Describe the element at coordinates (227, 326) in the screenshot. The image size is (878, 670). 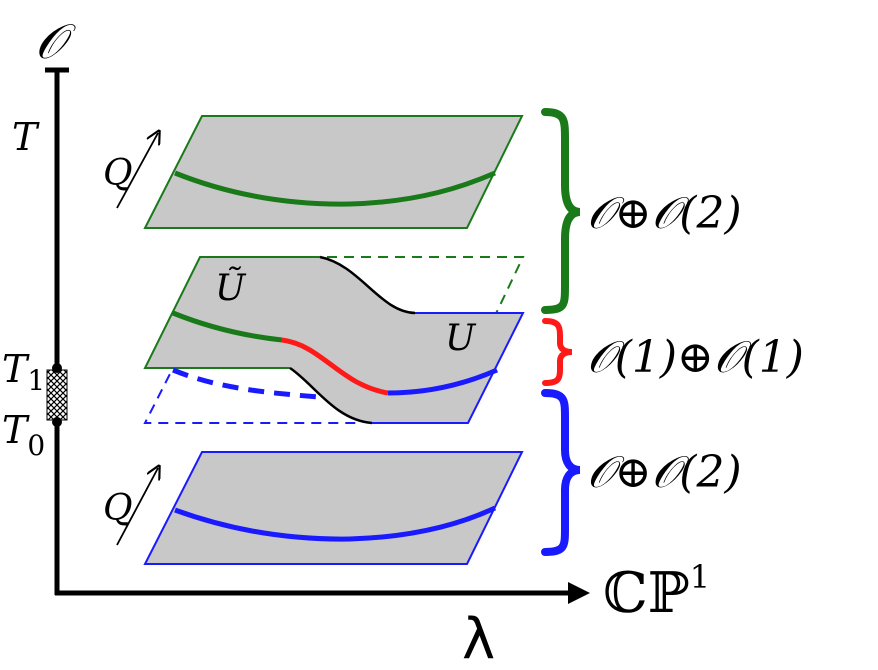
I see `middle-green-curve` at that location.